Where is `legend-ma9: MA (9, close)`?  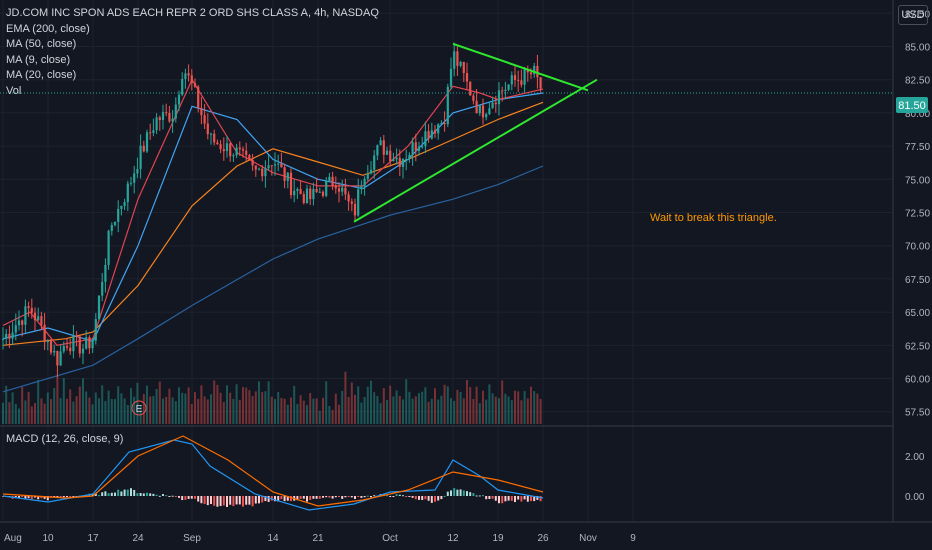
legend-ma9: MA (9, close) is located at coordinates (38, 59).